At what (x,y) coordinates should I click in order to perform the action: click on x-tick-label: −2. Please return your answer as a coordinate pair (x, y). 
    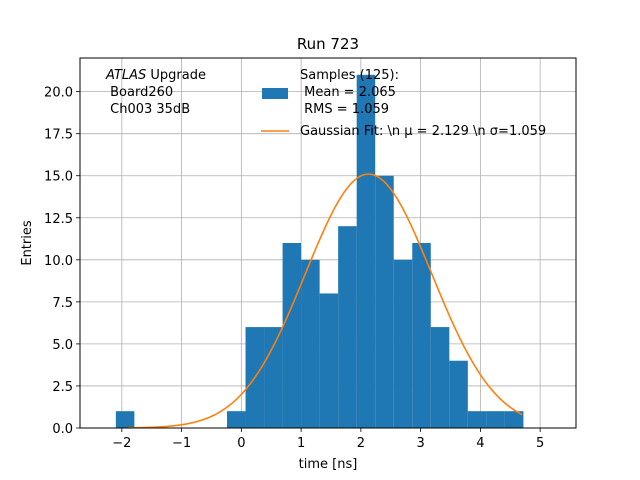
    Looking at the image, I should click on (121, 443).